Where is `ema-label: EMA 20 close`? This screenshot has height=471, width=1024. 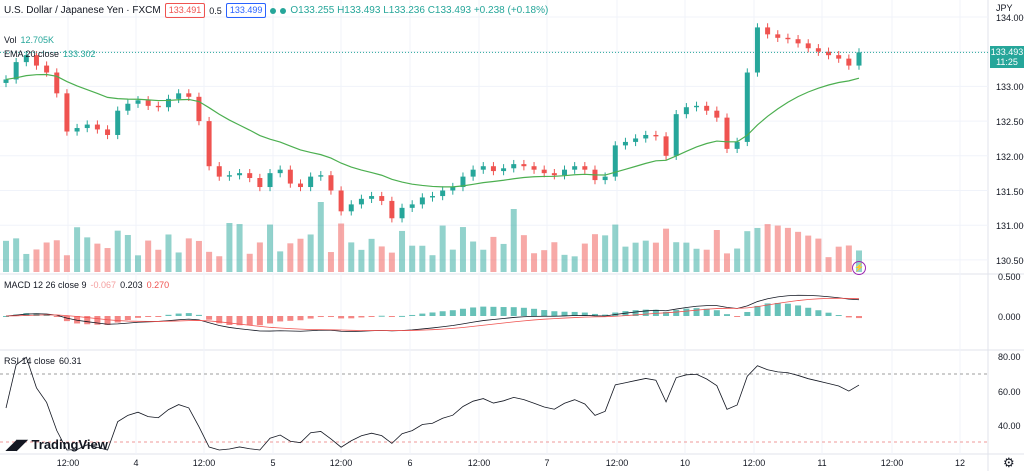
ema-label: EMA 20 close is located at coordinates (32, 54).